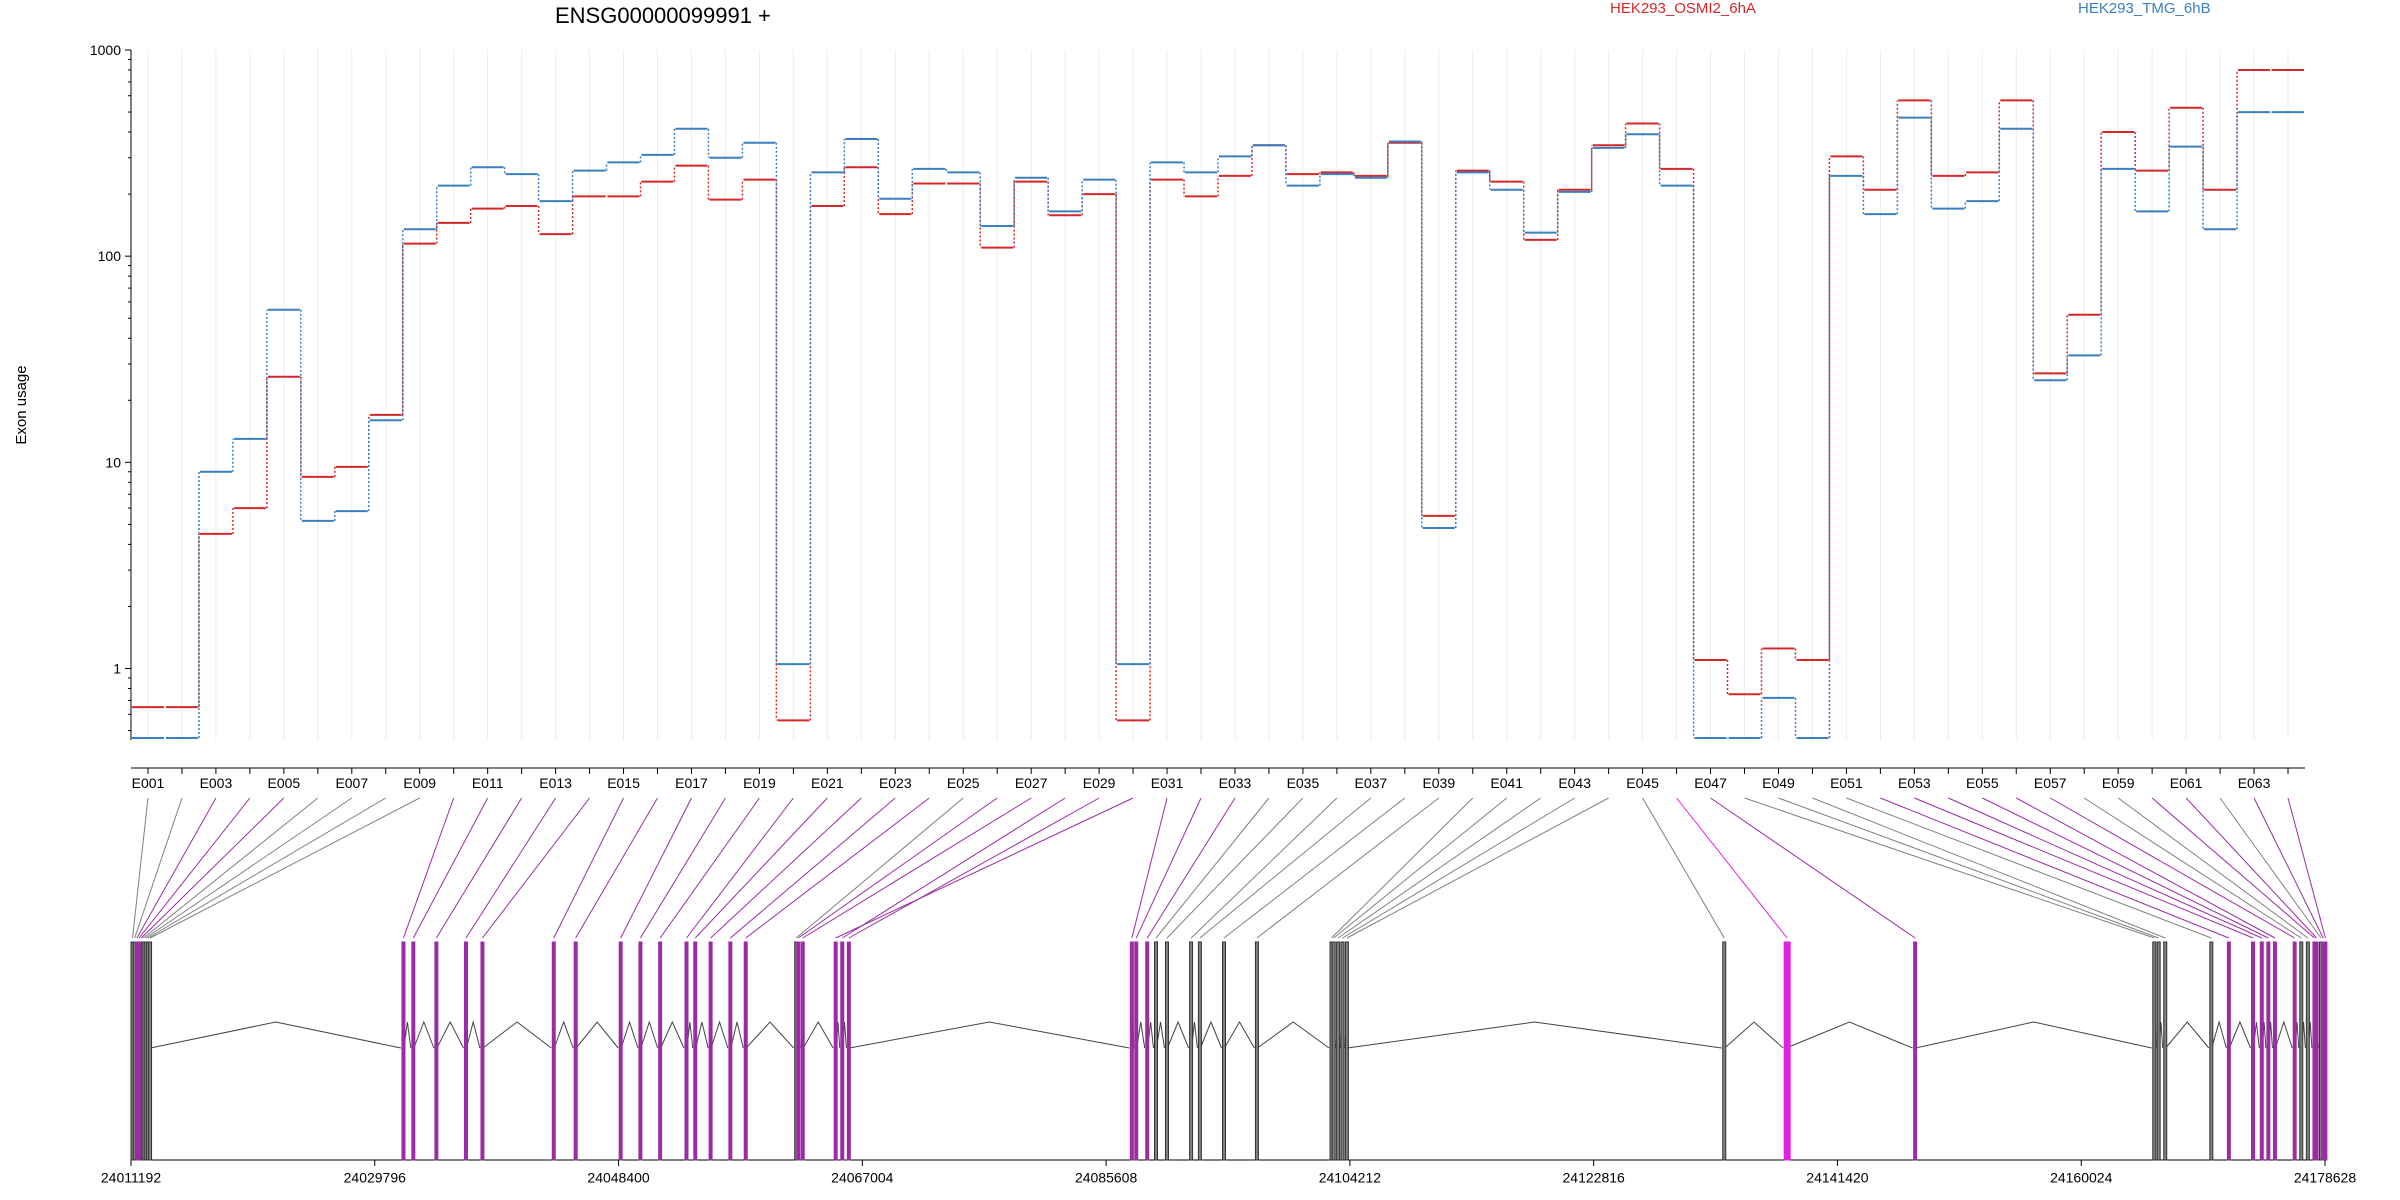  Describe the element at coordinates (1099, 783) in the screenshot. I see `x-tick-label: E029` at that location.